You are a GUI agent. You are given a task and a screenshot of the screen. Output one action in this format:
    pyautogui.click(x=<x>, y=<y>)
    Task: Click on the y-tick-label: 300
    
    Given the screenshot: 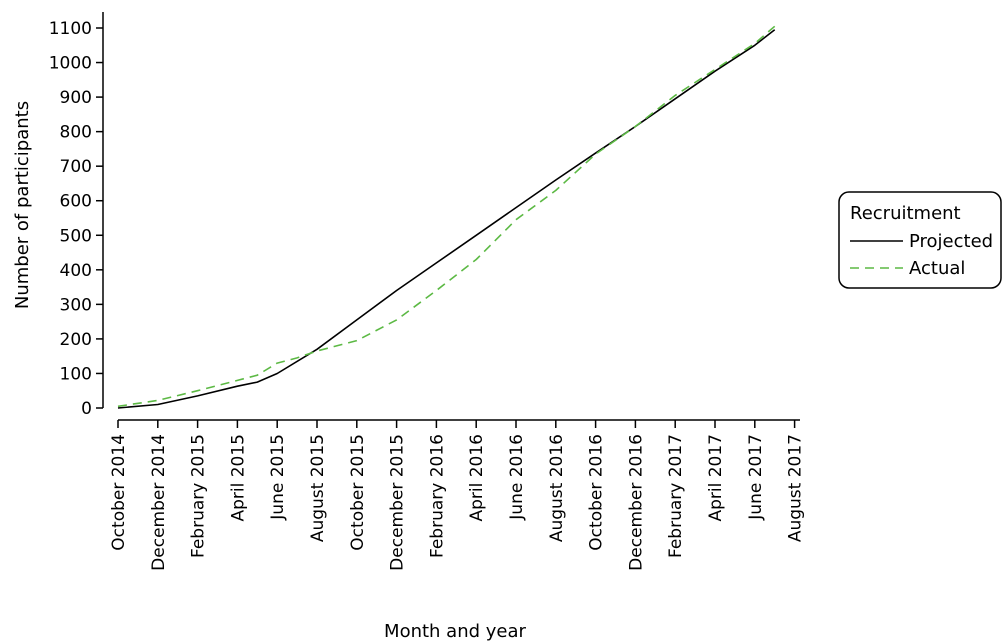 What is the action you would take?
    pyautogui.click(x=76, y=305)
    